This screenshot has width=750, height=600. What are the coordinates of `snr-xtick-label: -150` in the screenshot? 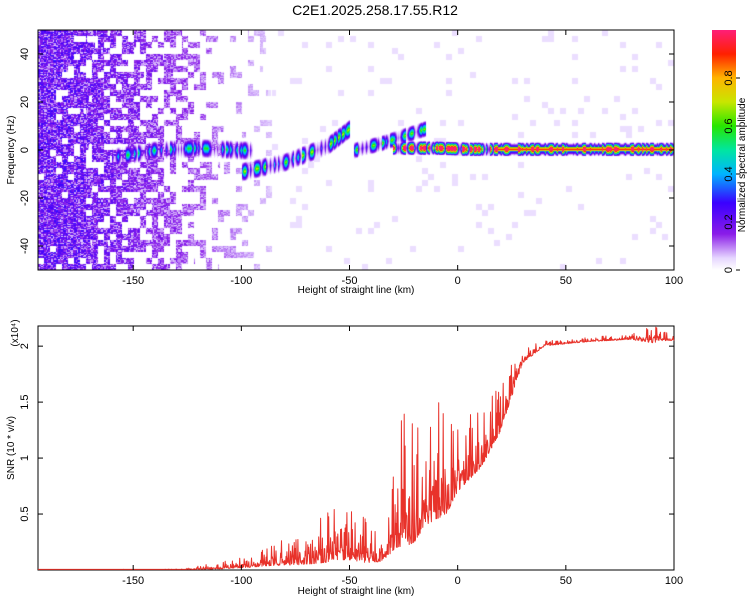 It's located at (133, 581).